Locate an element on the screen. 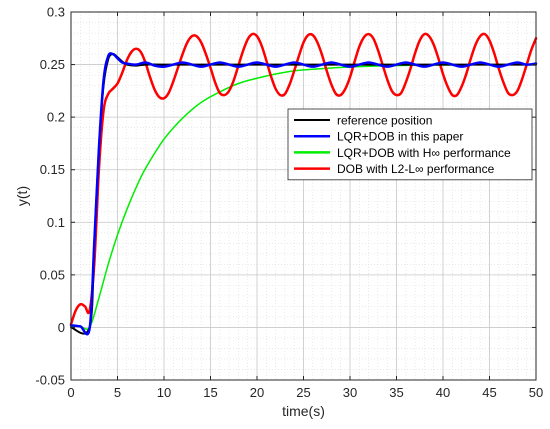  y-tick-label: 0.3 is located at coordinates (56, 12).